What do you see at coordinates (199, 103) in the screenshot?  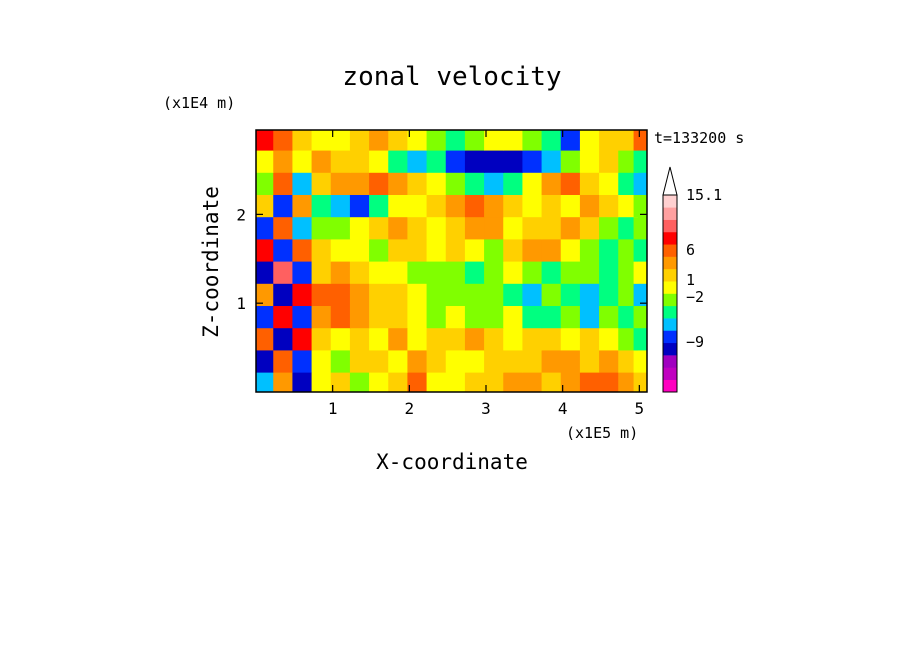 I see `y-scale-label: (x1E4 m)` at bounding box center [199, 103].